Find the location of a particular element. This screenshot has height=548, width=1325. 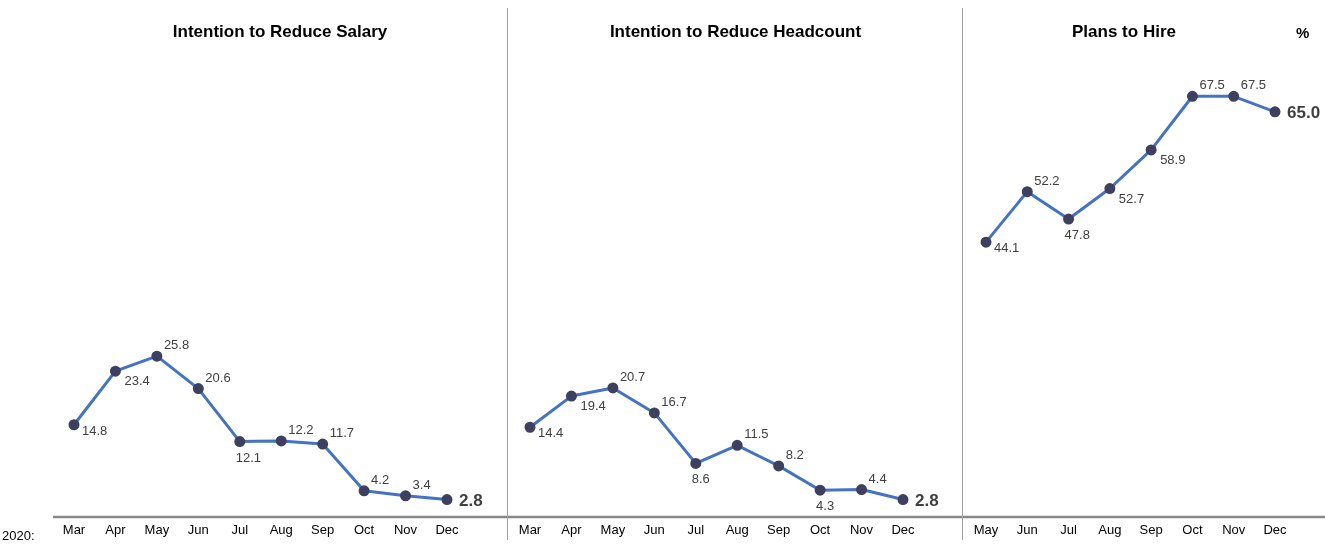

data-label: 19.4 is located at coordinates (593, 406).